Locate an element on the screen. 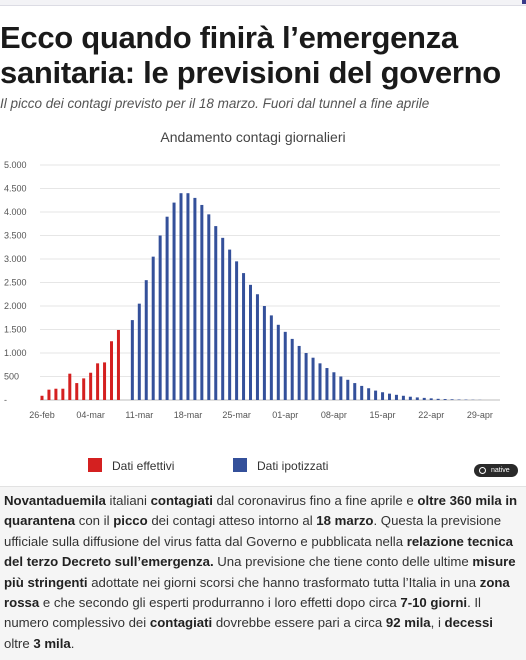 The width and height of the screenshot is (526, 660). article-text: decessi is located at coordinates (468, 623).